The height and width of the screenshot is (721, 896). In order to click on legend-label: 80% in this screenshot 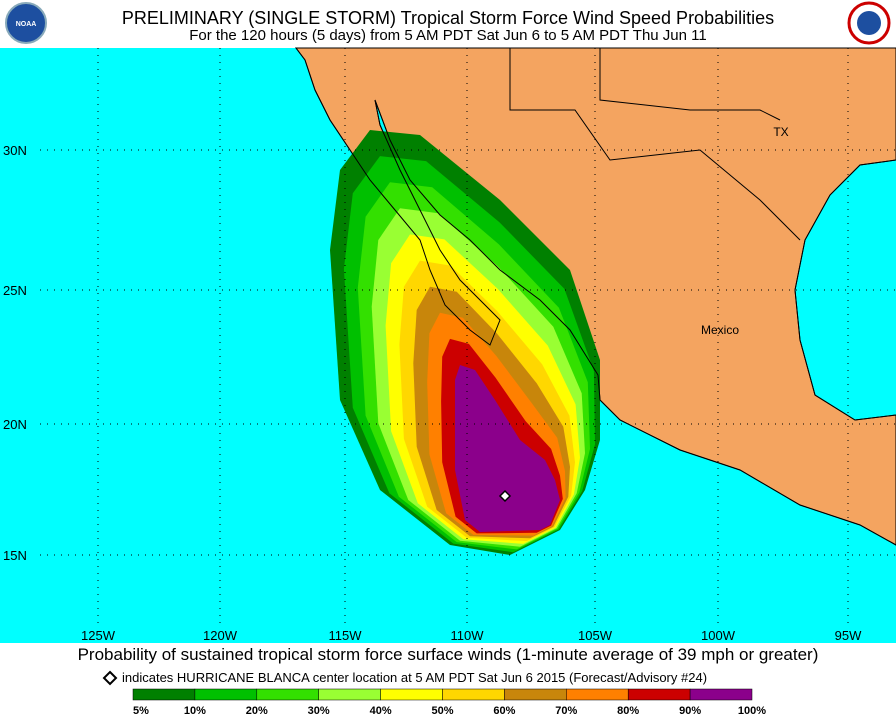, I will do `click(628, 710)`.